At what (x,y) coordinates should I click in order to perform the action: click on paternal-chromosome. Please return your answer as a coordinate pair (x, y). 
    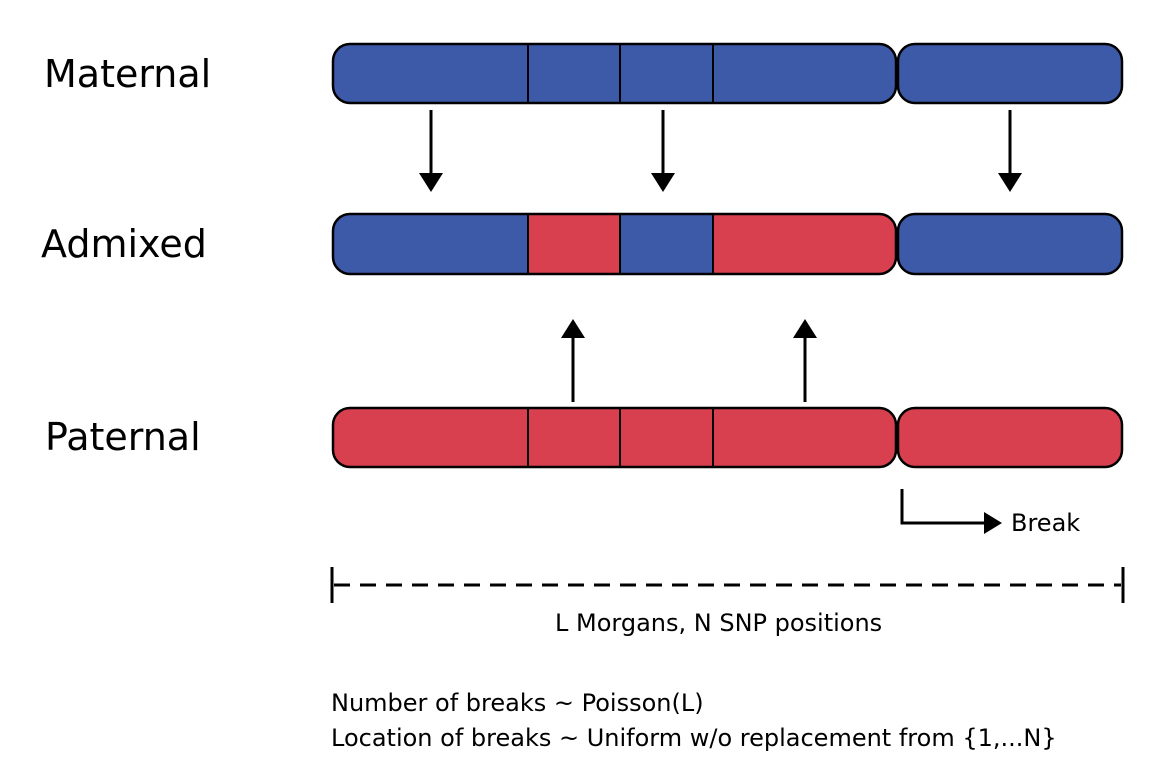
    Looking at the image, I should click on (727, 437).